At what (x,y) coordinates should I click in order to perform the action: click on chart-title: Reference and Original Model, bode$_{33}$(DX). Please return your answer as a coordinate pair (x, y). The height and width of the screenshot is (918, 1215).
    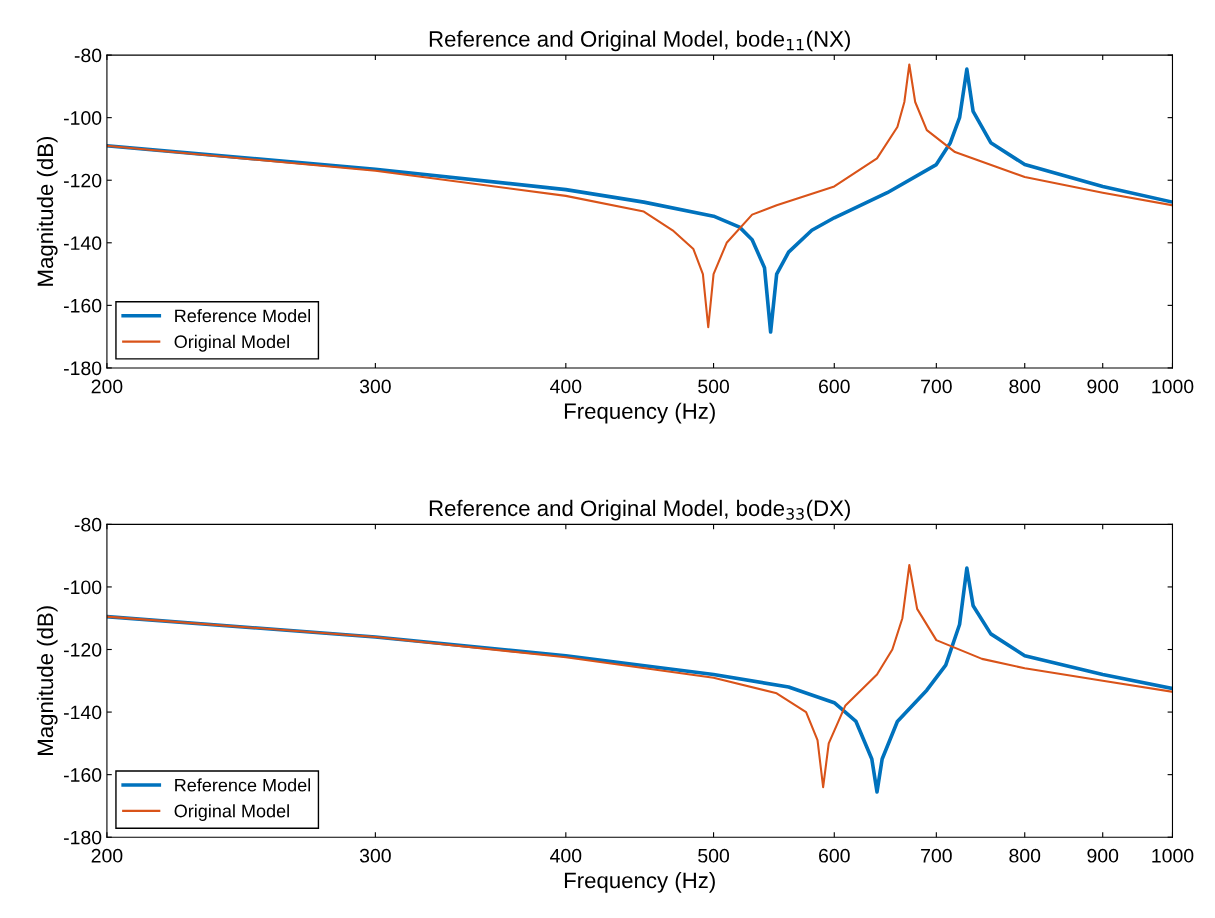
    Looking at the image, I should click on (639, 510).